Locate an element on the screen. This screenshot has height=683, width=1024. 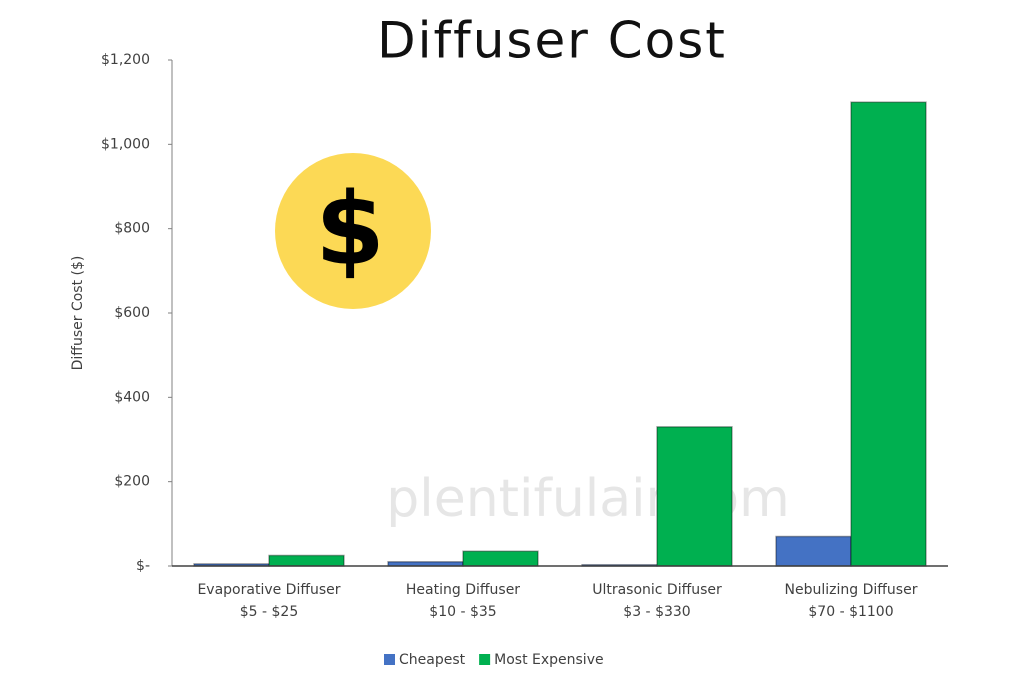
x-tick-label: Ultrasonic Diffuser is located at coordinates (657, 590).